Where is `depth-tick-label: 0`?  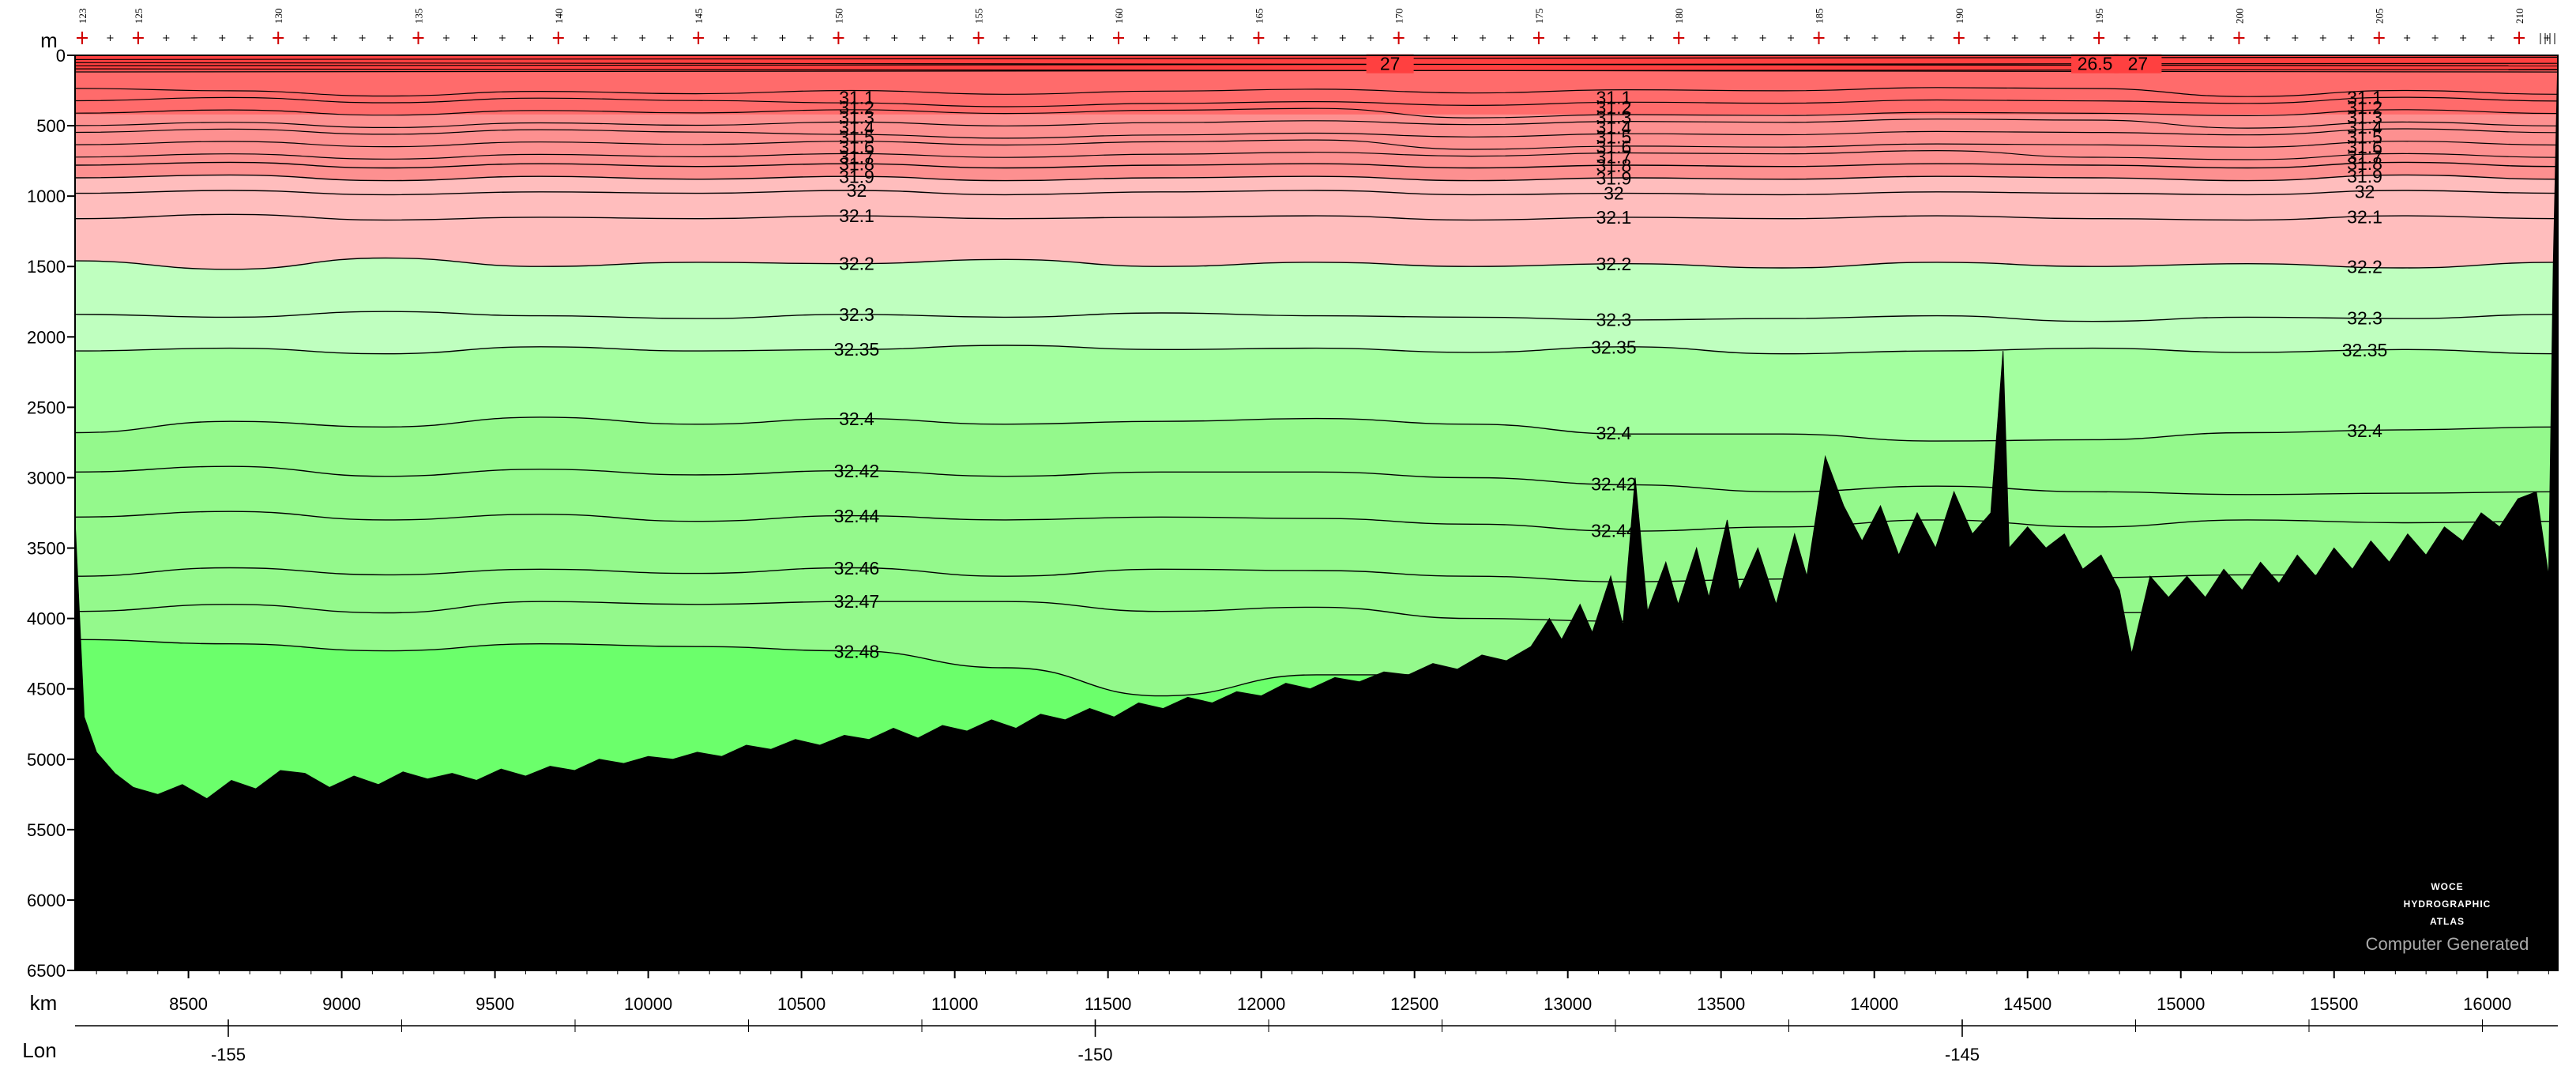 depth-tick-label: 0 is located at coordinates (61, 56).